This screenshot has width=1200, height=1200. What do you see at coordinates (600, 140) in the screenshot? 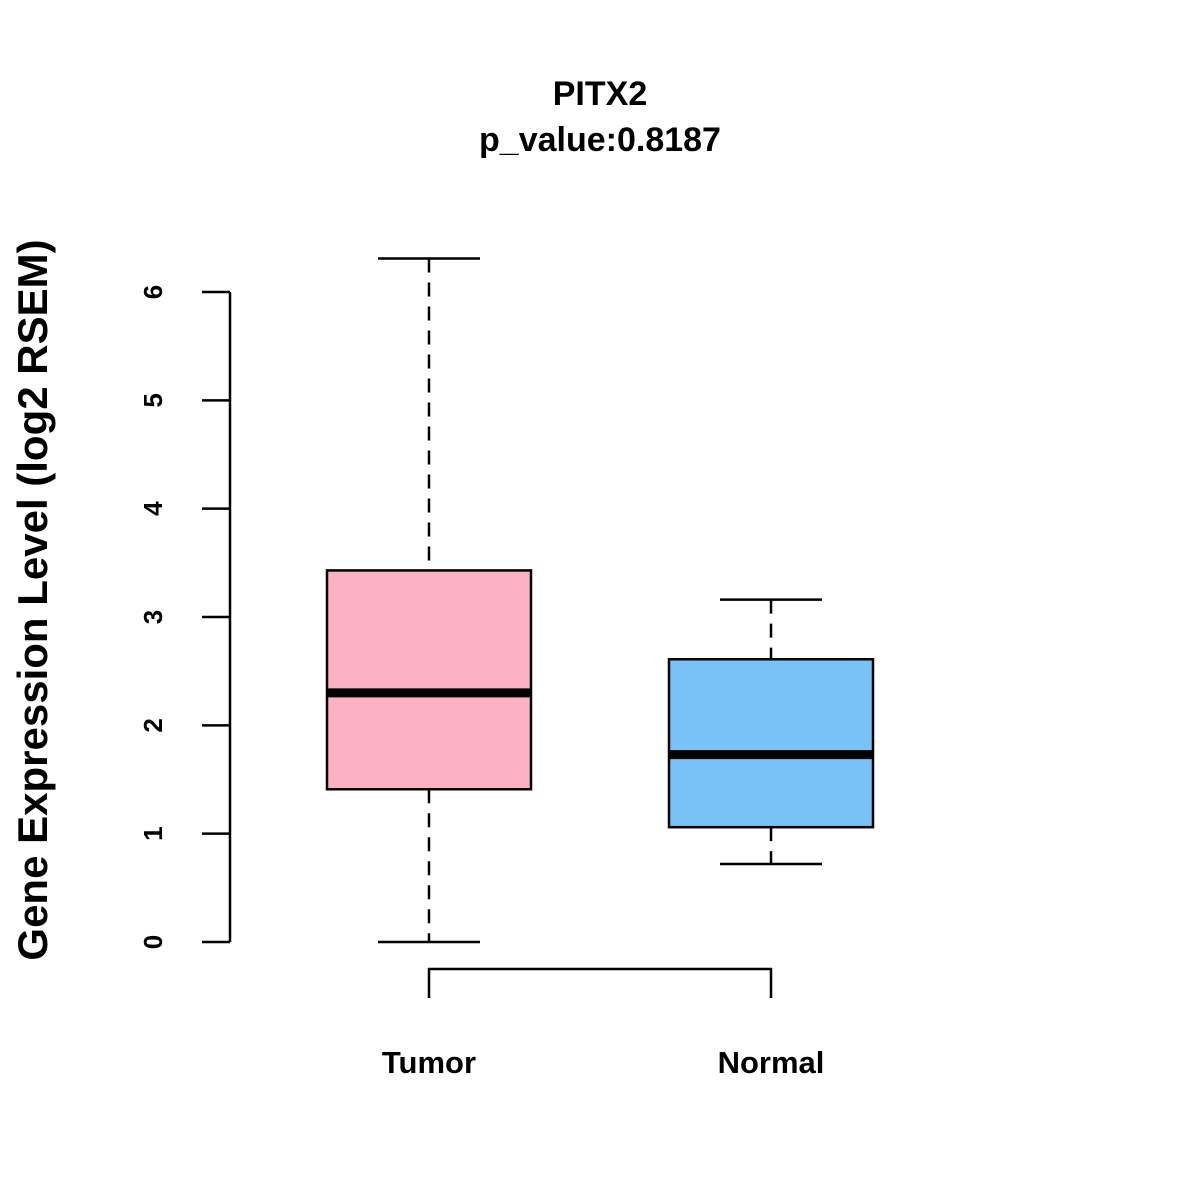
I see `chart-subtitle: p_value:0.8187` at bounding box center [600, 140].